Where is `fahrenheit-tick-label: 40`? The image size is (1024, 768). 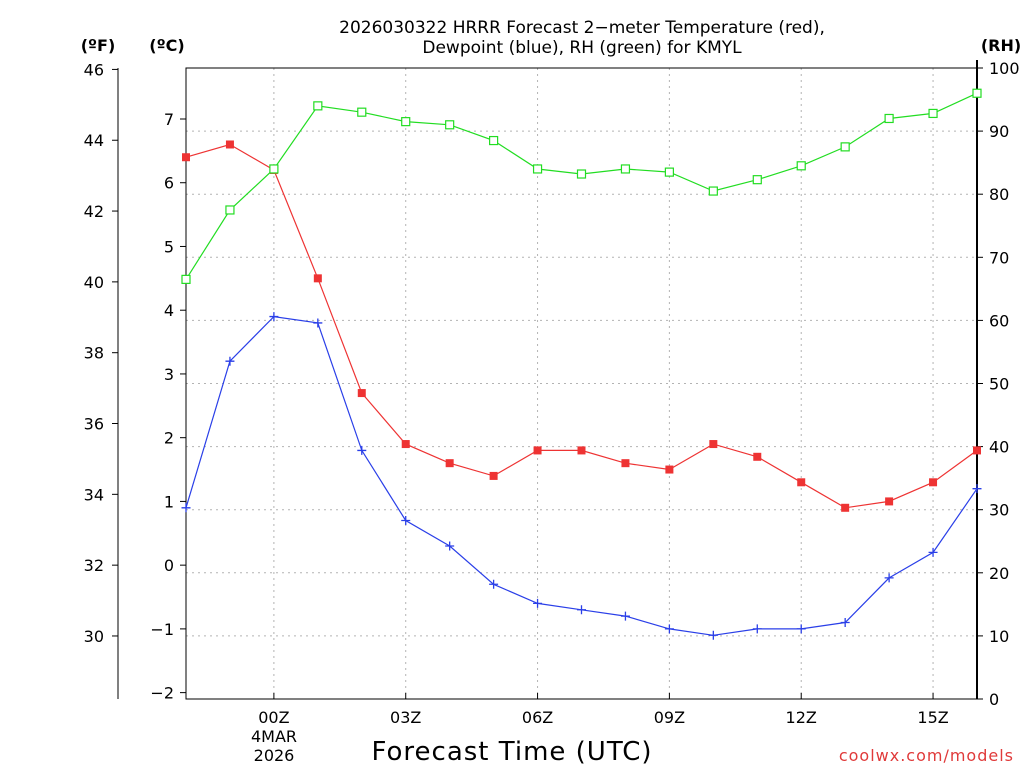
fahrenheit-tick-label: 40 is located at coordinates (94, 282).